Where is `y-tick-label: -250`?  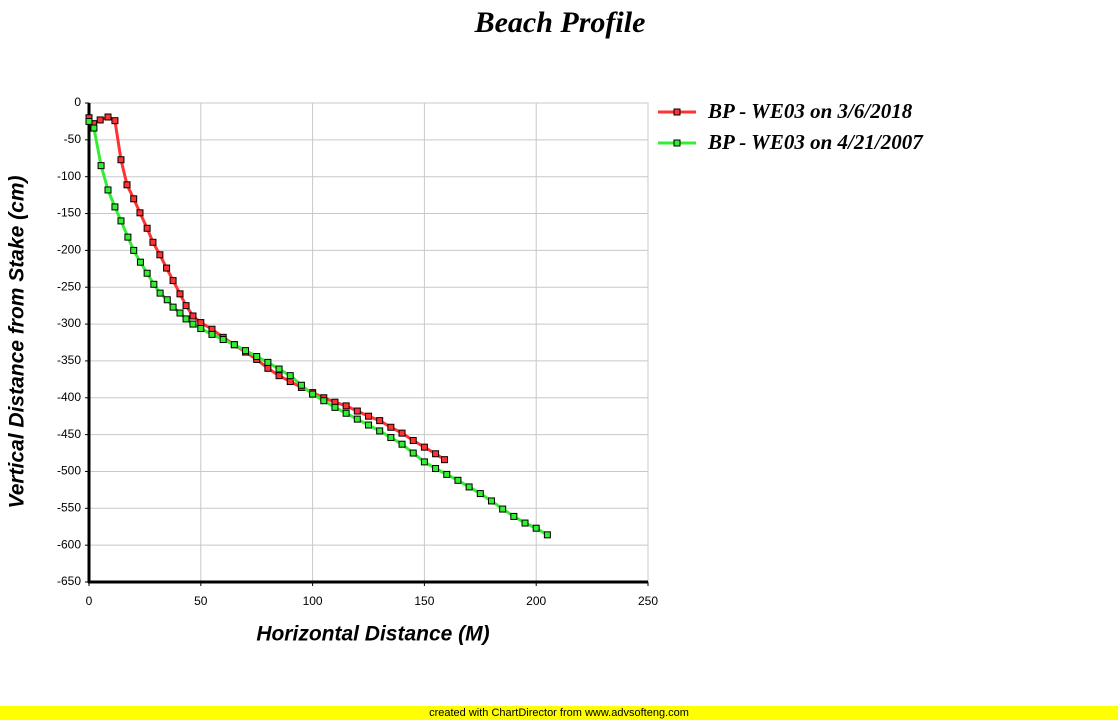
y-tick-label: -250 is located at coordinates (69, 286).